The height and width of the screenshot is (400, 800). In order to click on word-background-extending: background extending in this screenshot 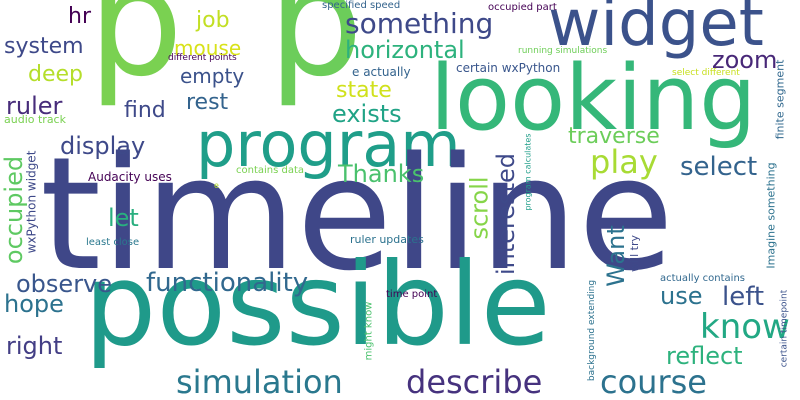, I will do `click(592, 330)`.